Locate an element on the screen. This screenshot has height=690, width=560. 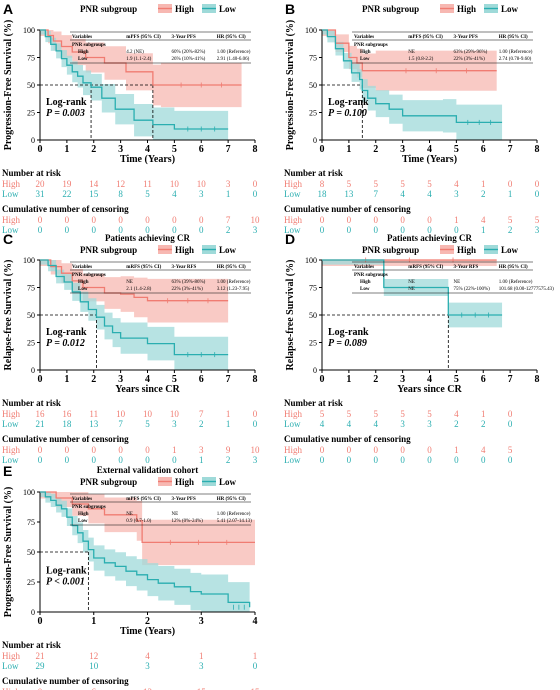
censor-value: 2 is located at coordinates (228, 460).